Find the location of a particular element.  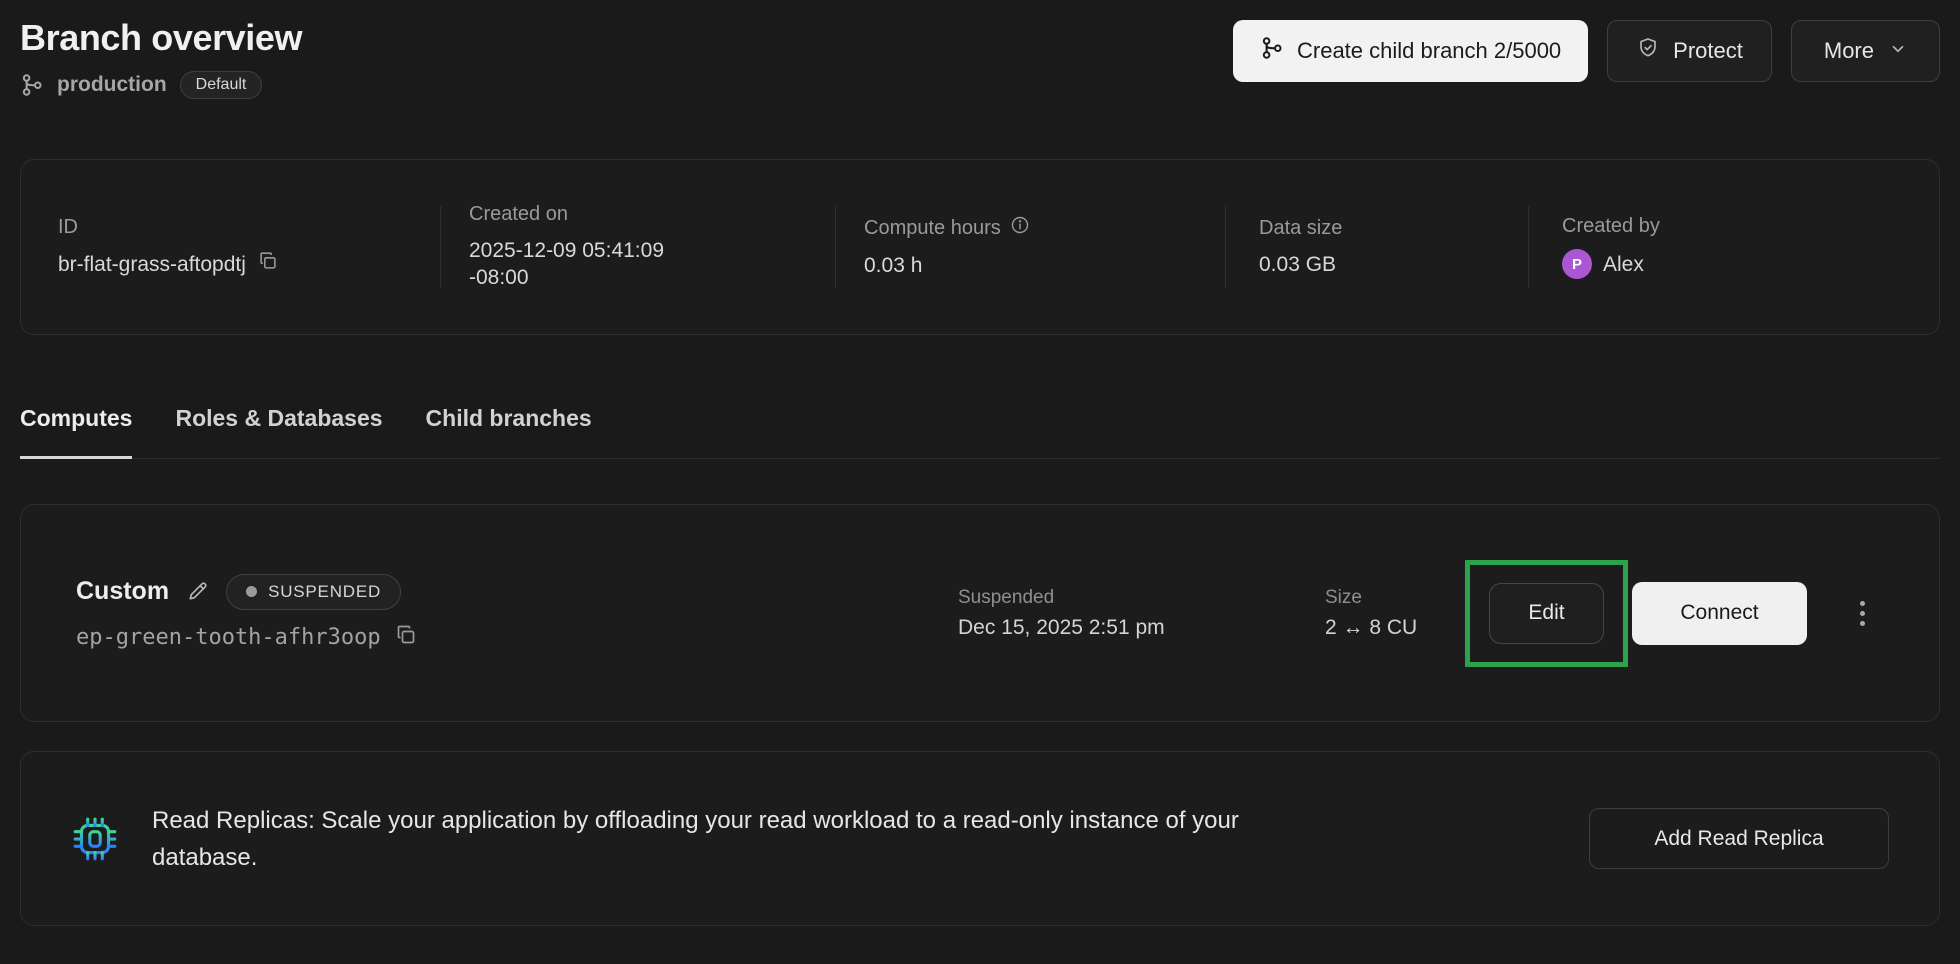

info-icon is located at coordinates (1020, 228).